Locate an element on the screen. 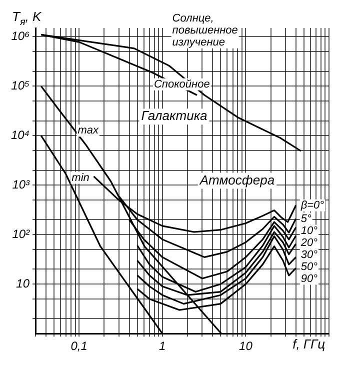 The image size is (341, 365). annotation: Атмосфера is located at coordinates (236, 180).